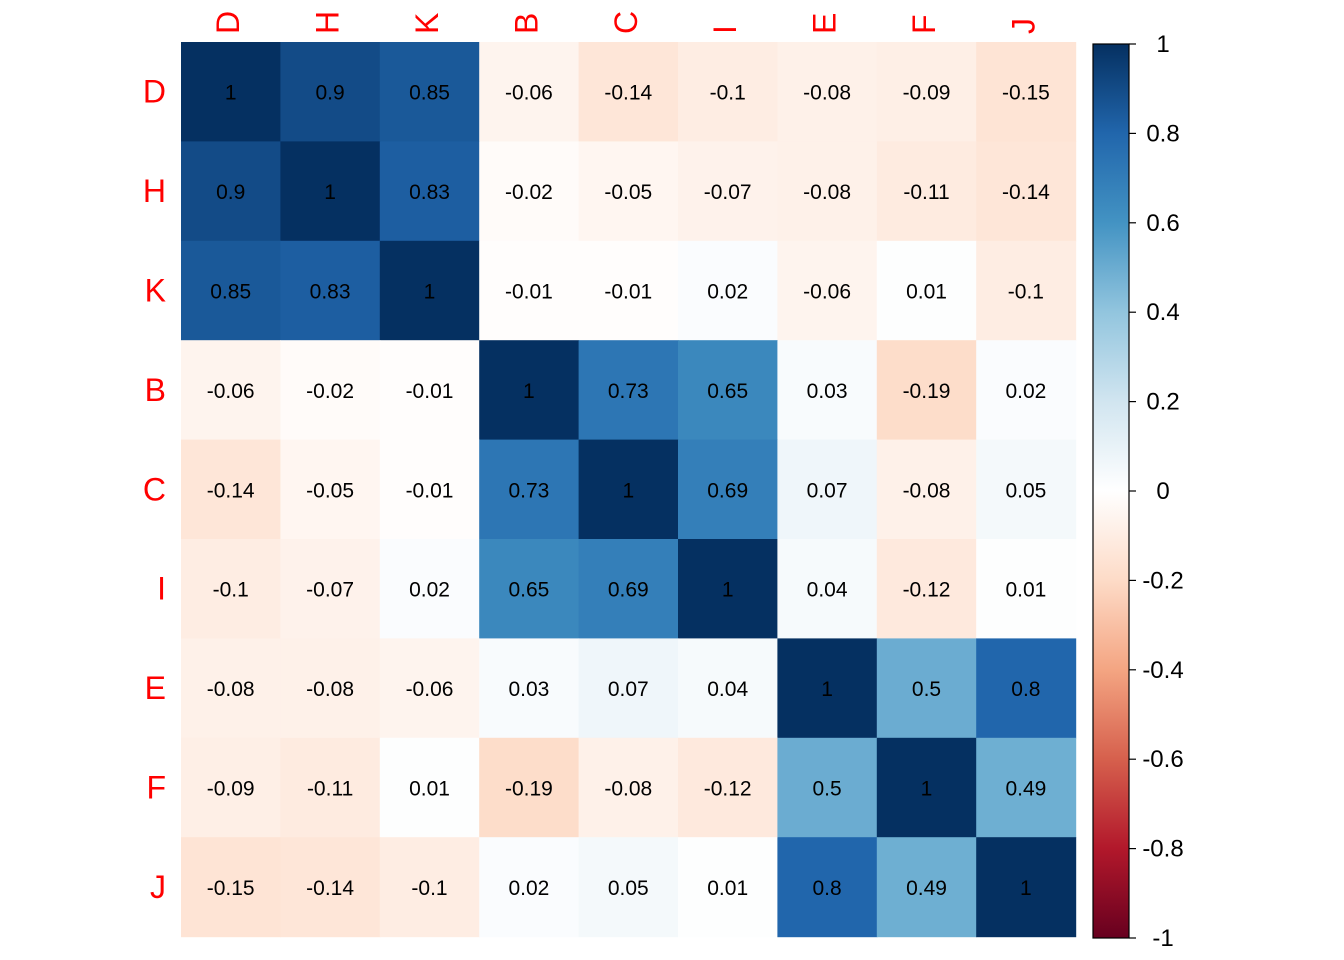  I want to click on cell-value-H-J: -0.14, so click(1026, 192).